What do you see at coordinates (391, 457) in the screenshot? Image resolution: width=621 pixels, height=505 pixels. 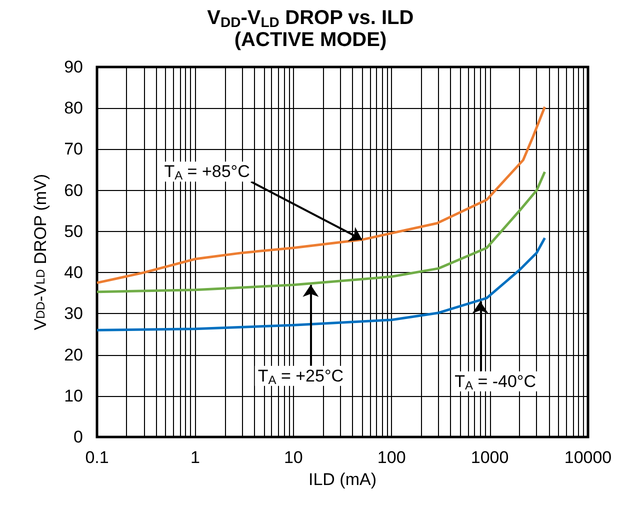 I see `x-tick-label: 100` at bounding box center [391, 457].